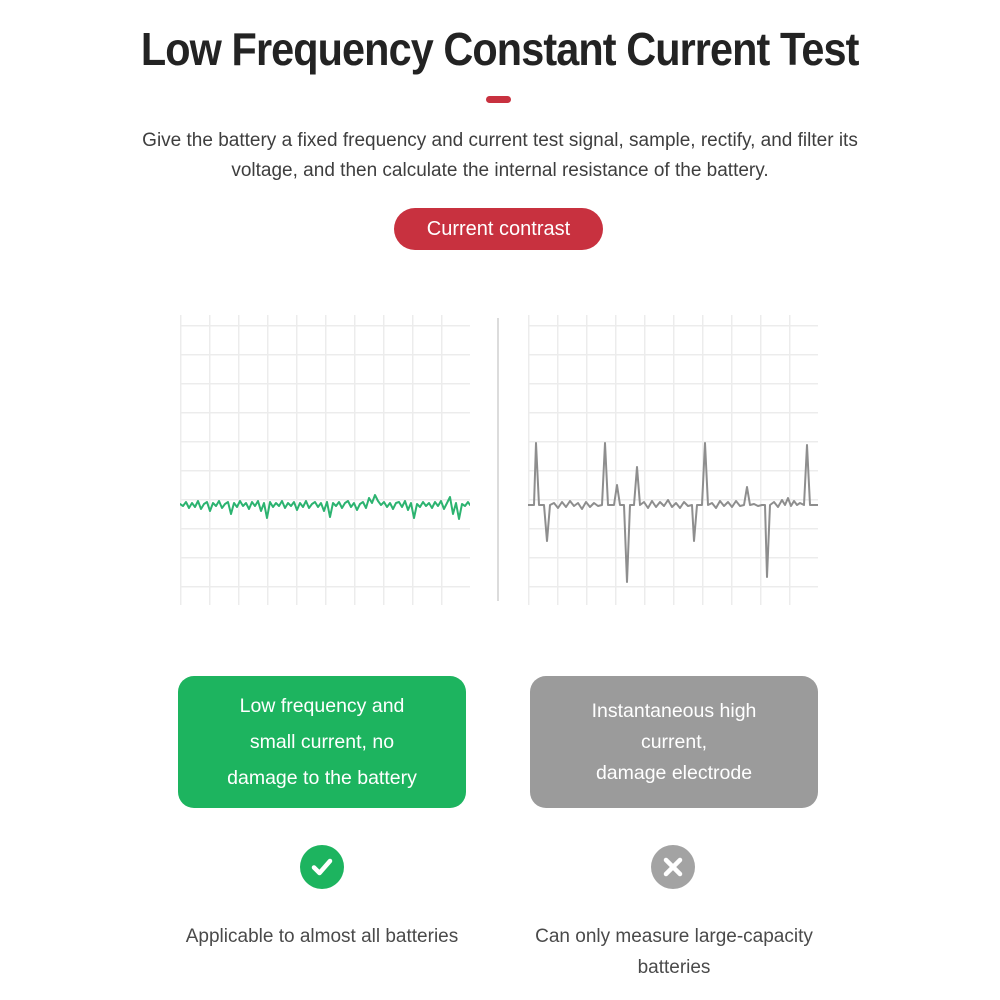  Describe the element at coordinates (674, 967) in the screenshot. I see `right-caption-line-2: batteries` at that location.